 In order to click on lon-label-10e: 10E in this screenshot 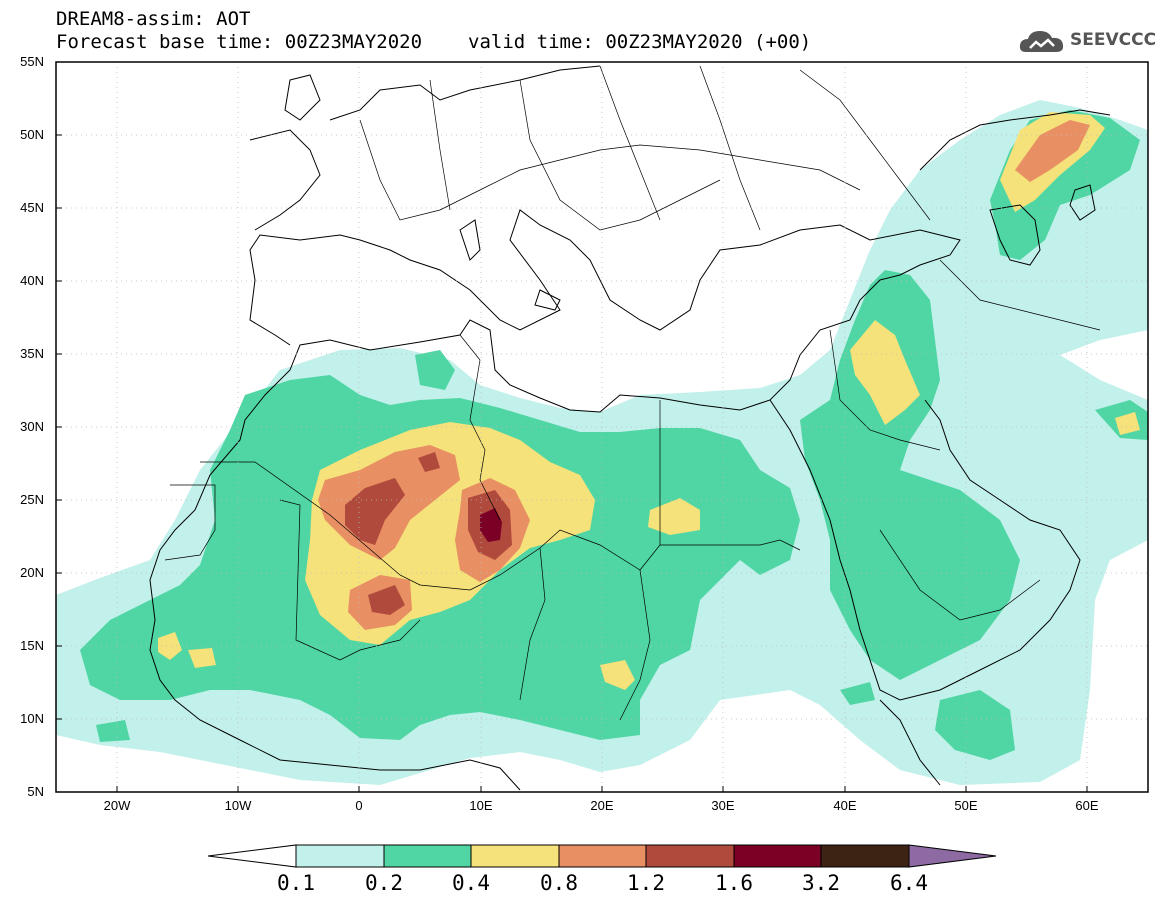, I will do `click(481, 805)`.